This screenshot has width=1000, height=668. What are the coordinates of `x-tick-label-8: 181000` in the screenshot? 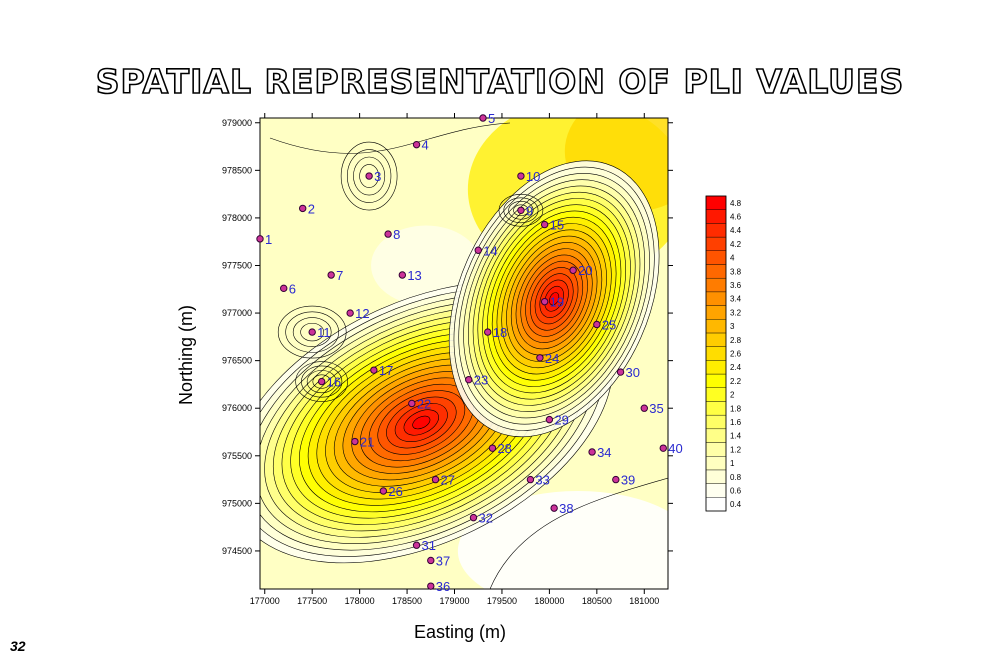 It's located at (644, 601).